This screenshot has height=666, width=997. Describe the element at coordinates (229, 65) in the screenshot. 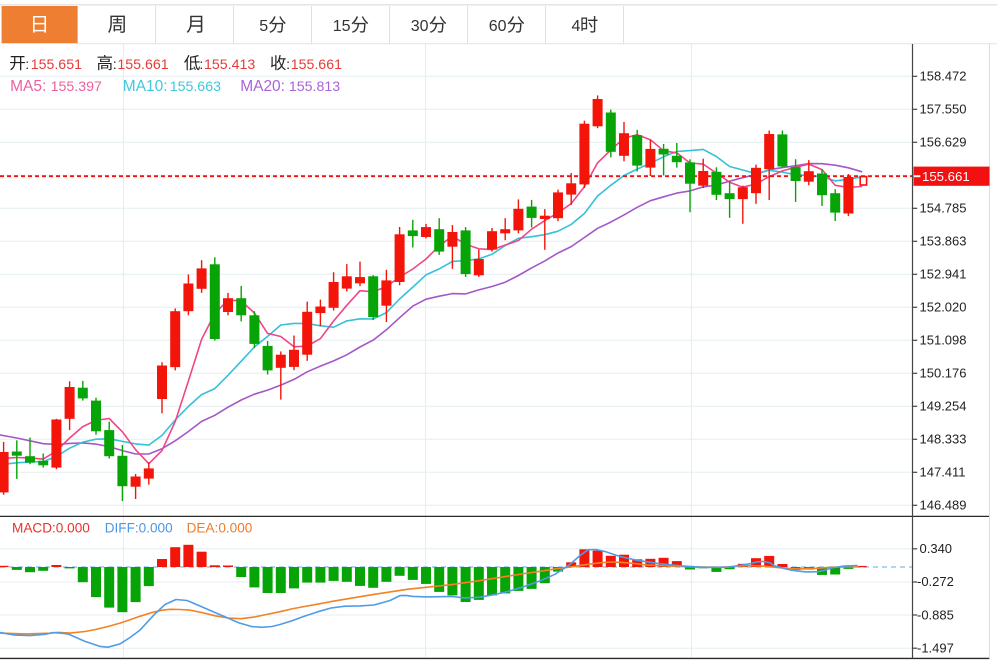

I see `svg-text: 155.413` at that location.